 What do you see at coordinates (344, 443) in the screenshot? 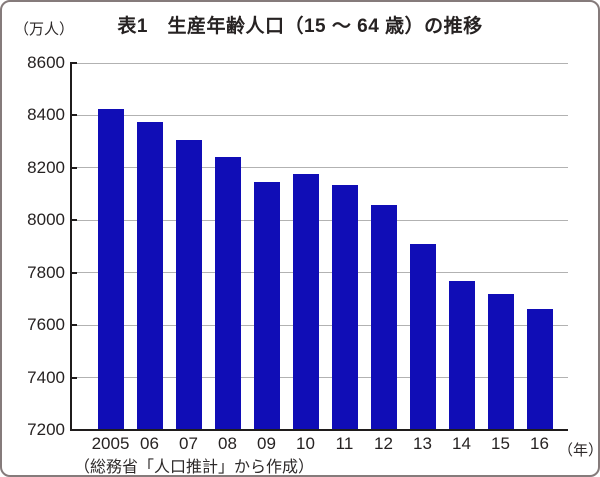
I see `x-tick-label: 11` at bounding box center [344, 443].